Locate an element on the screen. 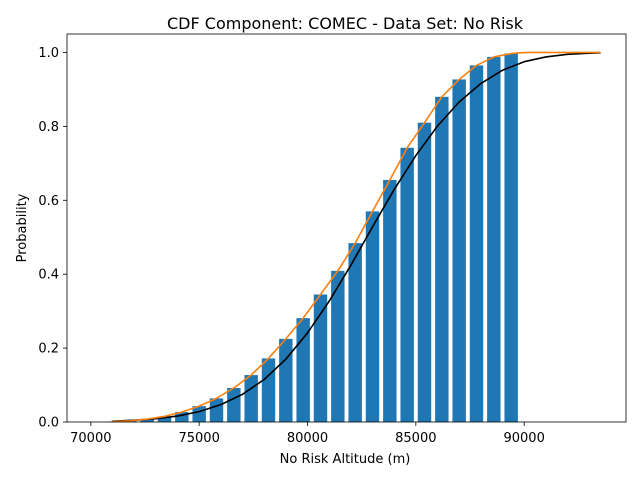 This screenshot has height=480, width=640. x-tick-label: 80000 is located at coordinates (307, 438).